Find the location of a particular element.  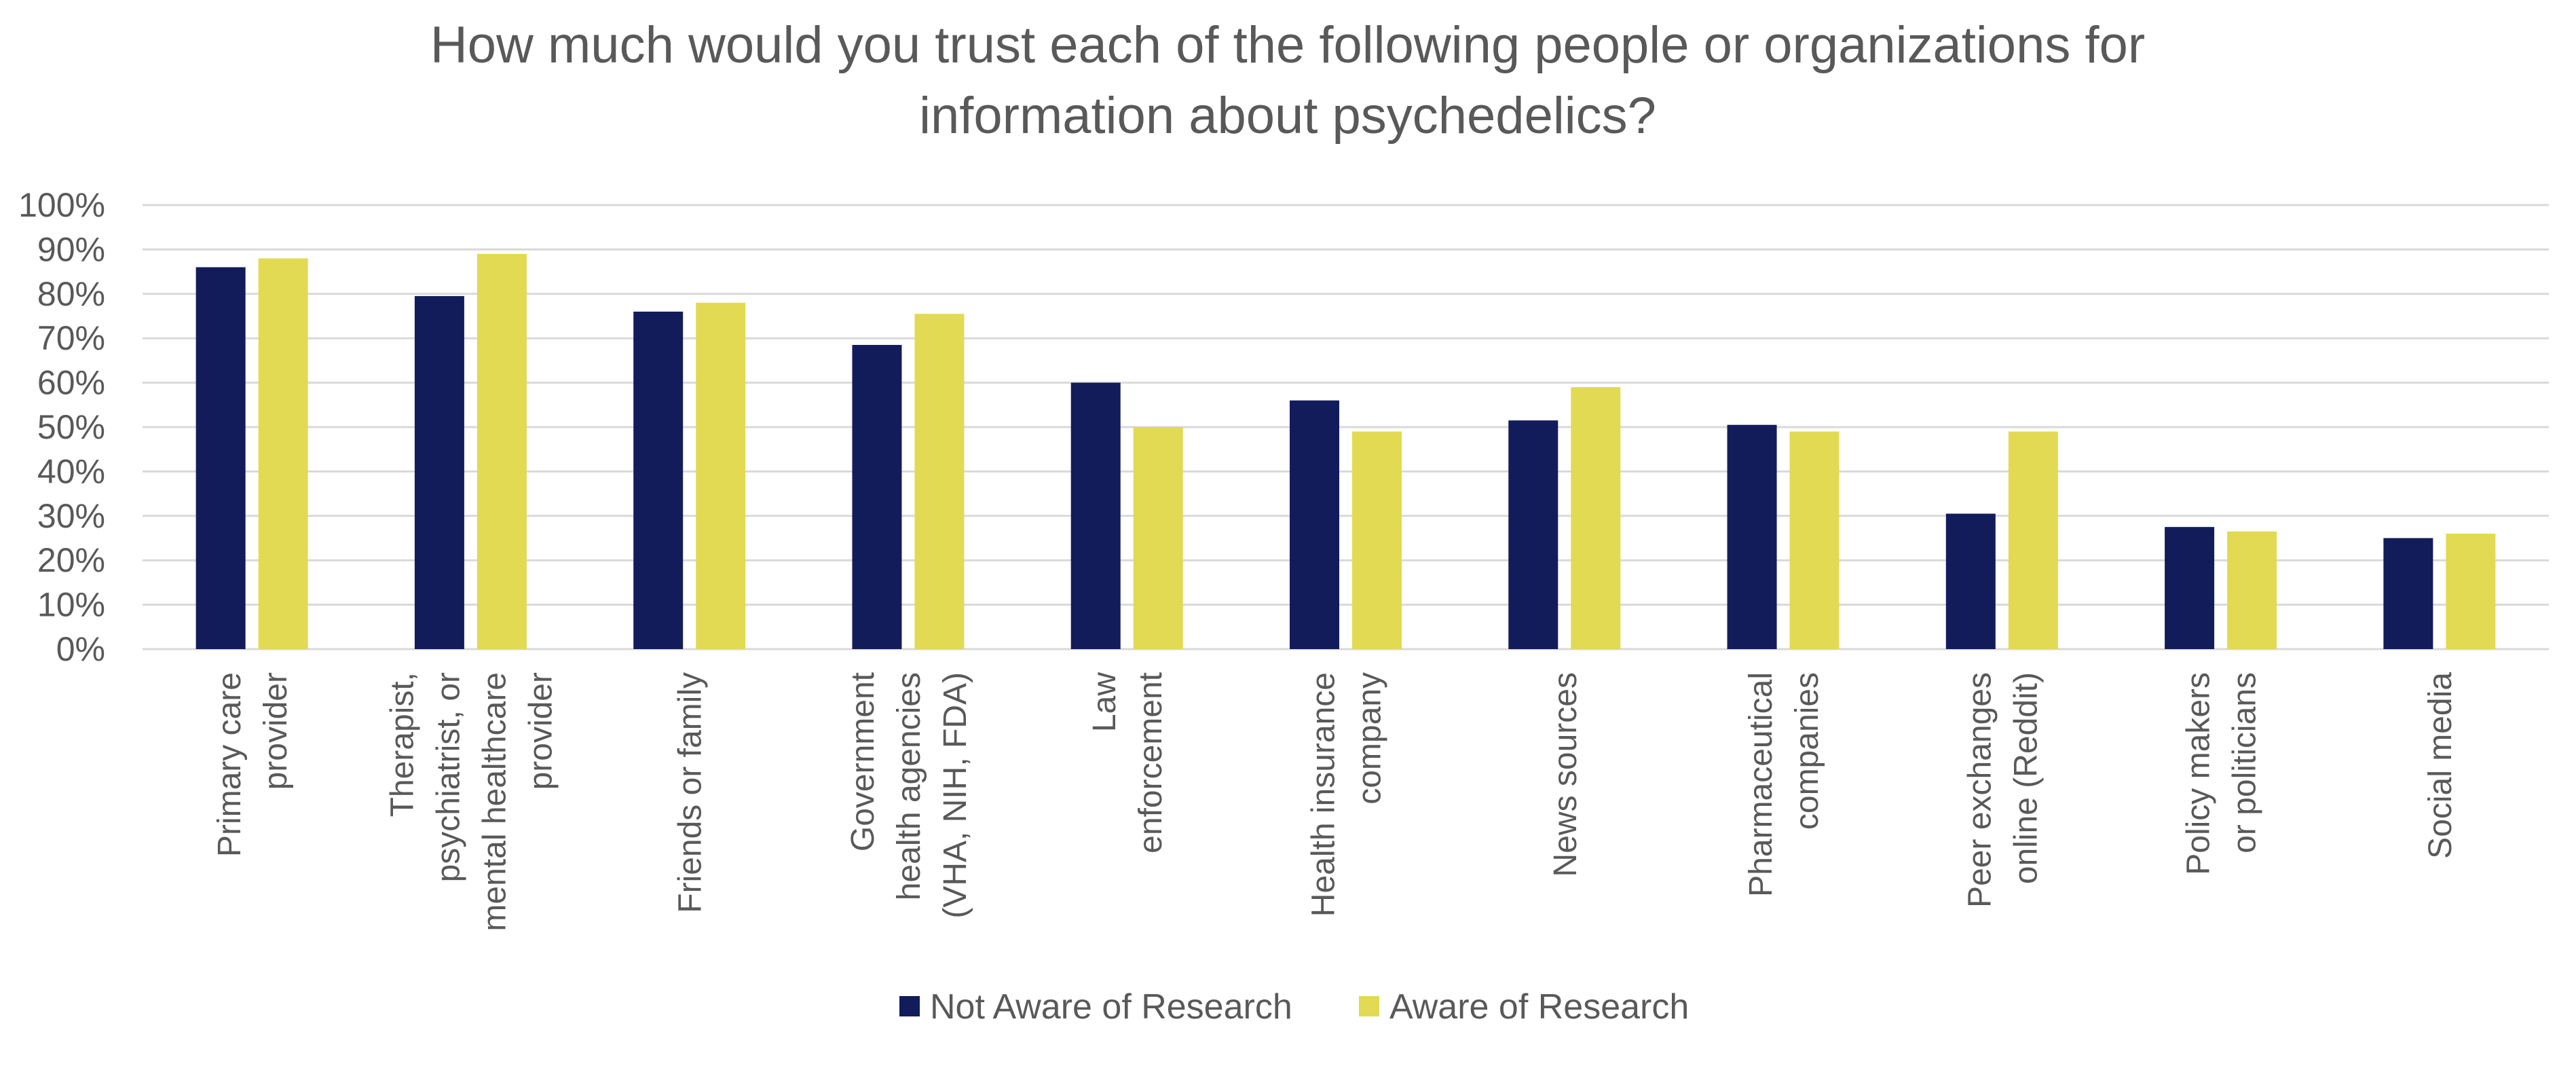

chart-title-line: information about psychedelics? is located at coordinates (1287, 116).